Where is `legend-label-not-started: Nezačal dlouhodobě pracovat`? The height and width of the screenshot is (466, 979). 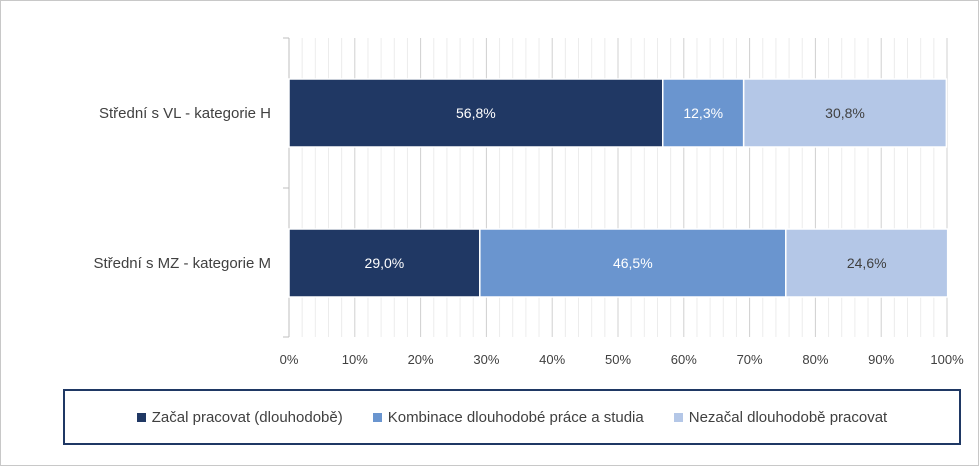
legend-label-not-started: Nezačal dlouhodobě pracovat is located at coordinates (788, 417).